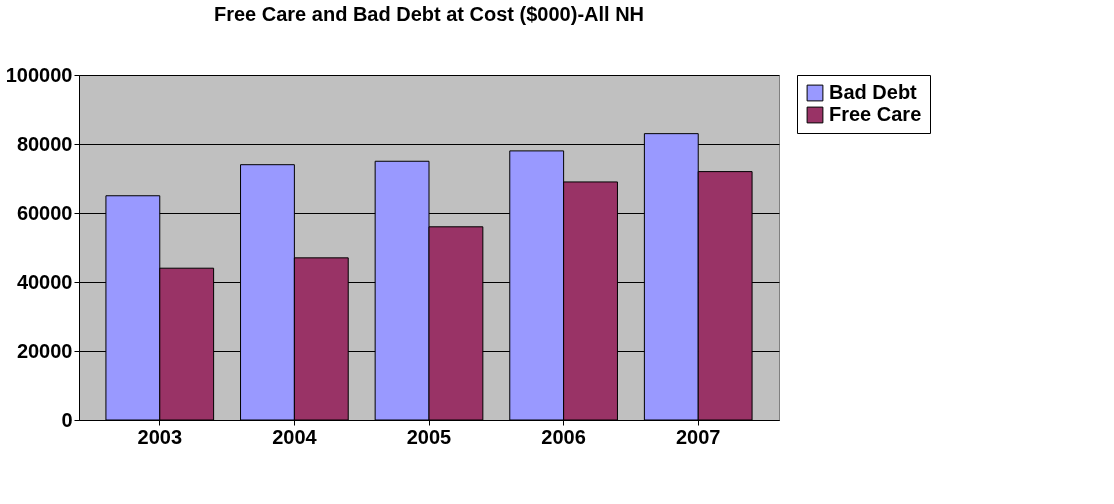 The image size is (1114, 504). What do you see at coordinates (563, 436) in the screenshot?
I see `x-tick-label: 2006` at bounding box center [563, 436].